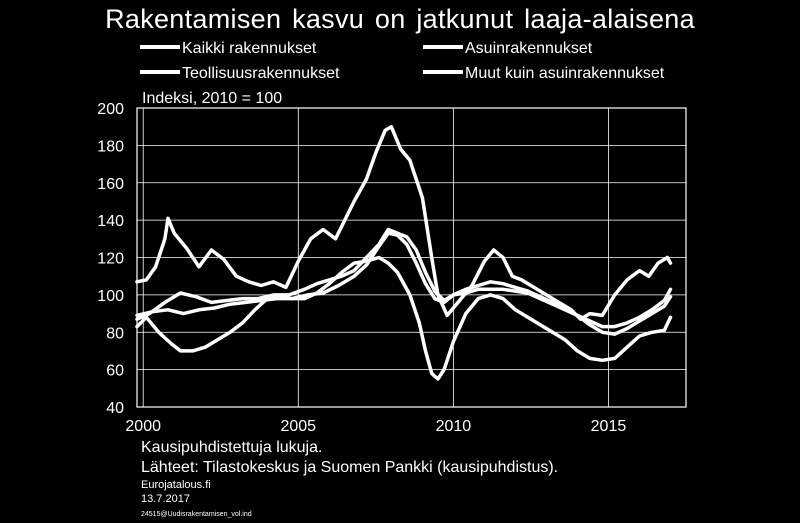 This screenshot has width=800, height=523. What do you see at coordinates (176, 485) in the screenshot?
I see `source-site: Eurojatalous.fi` at bounding box center [176, 485].